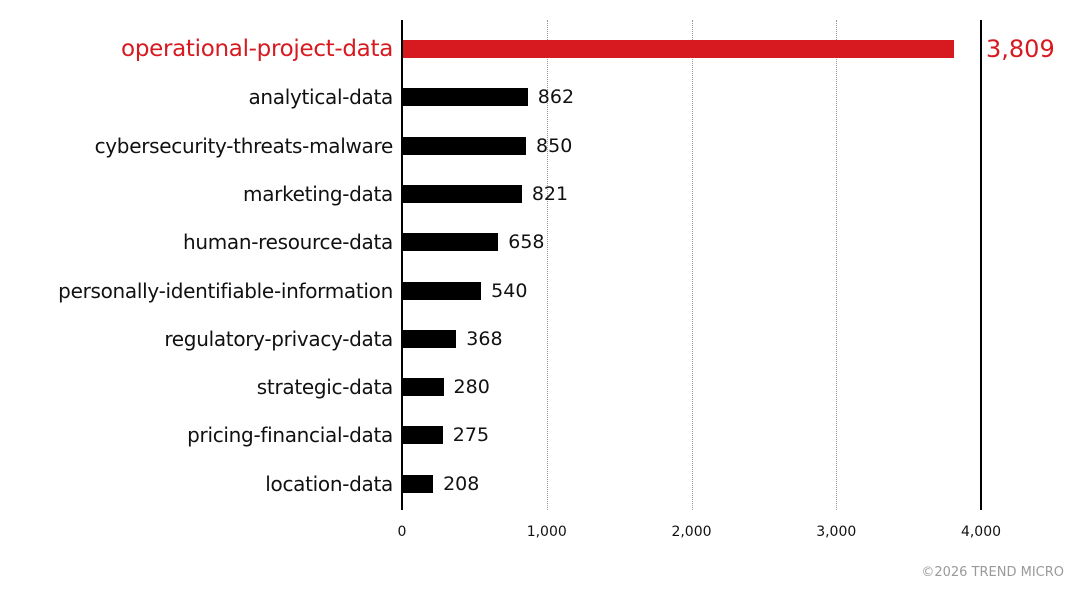 Image resolution: width=1084 pixels, height=599 pixels. I want to click on value-label: 368, so click(484, 338).